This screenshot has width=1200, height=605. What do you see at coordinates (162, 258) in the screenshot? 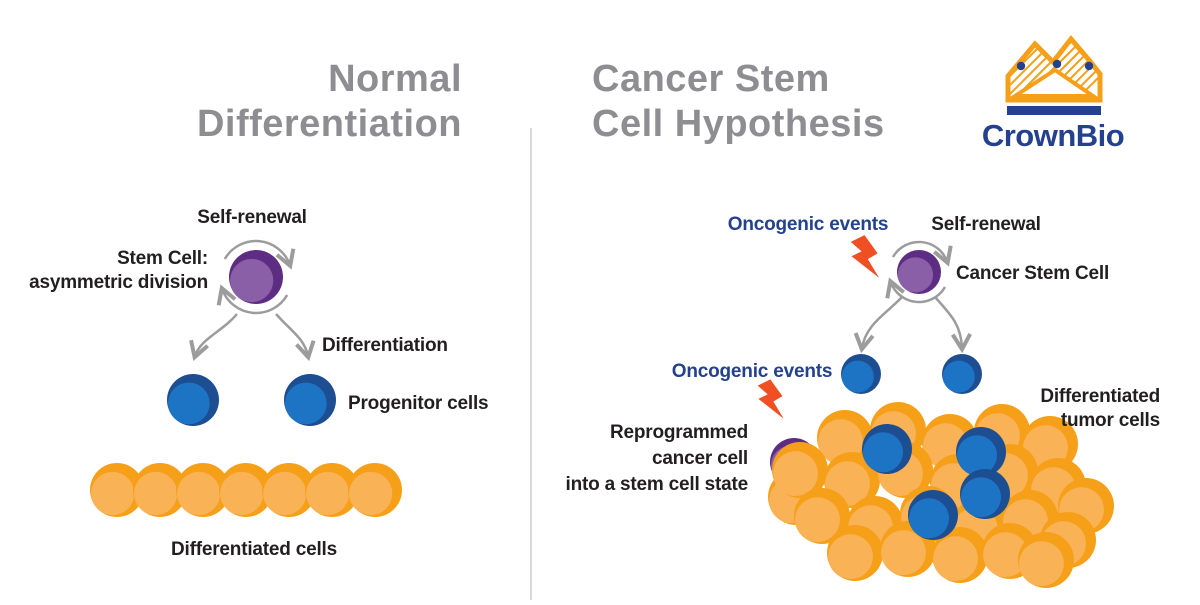
I see `label-line: Stem Cell:` at bounding box center [162, 258].